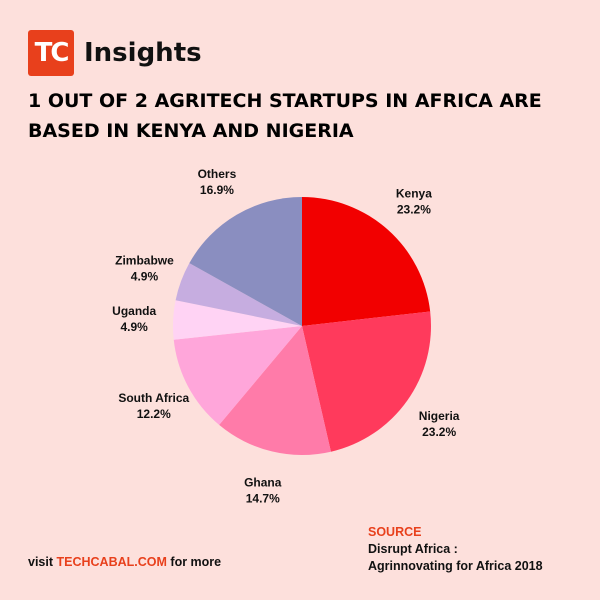 Image resolution: width=600 pixels, height=600 pixels. What do you see at coordinates (395, 532) in the screenshot?
I see `source-title: SOURCE` at bounding box center [395, 532].